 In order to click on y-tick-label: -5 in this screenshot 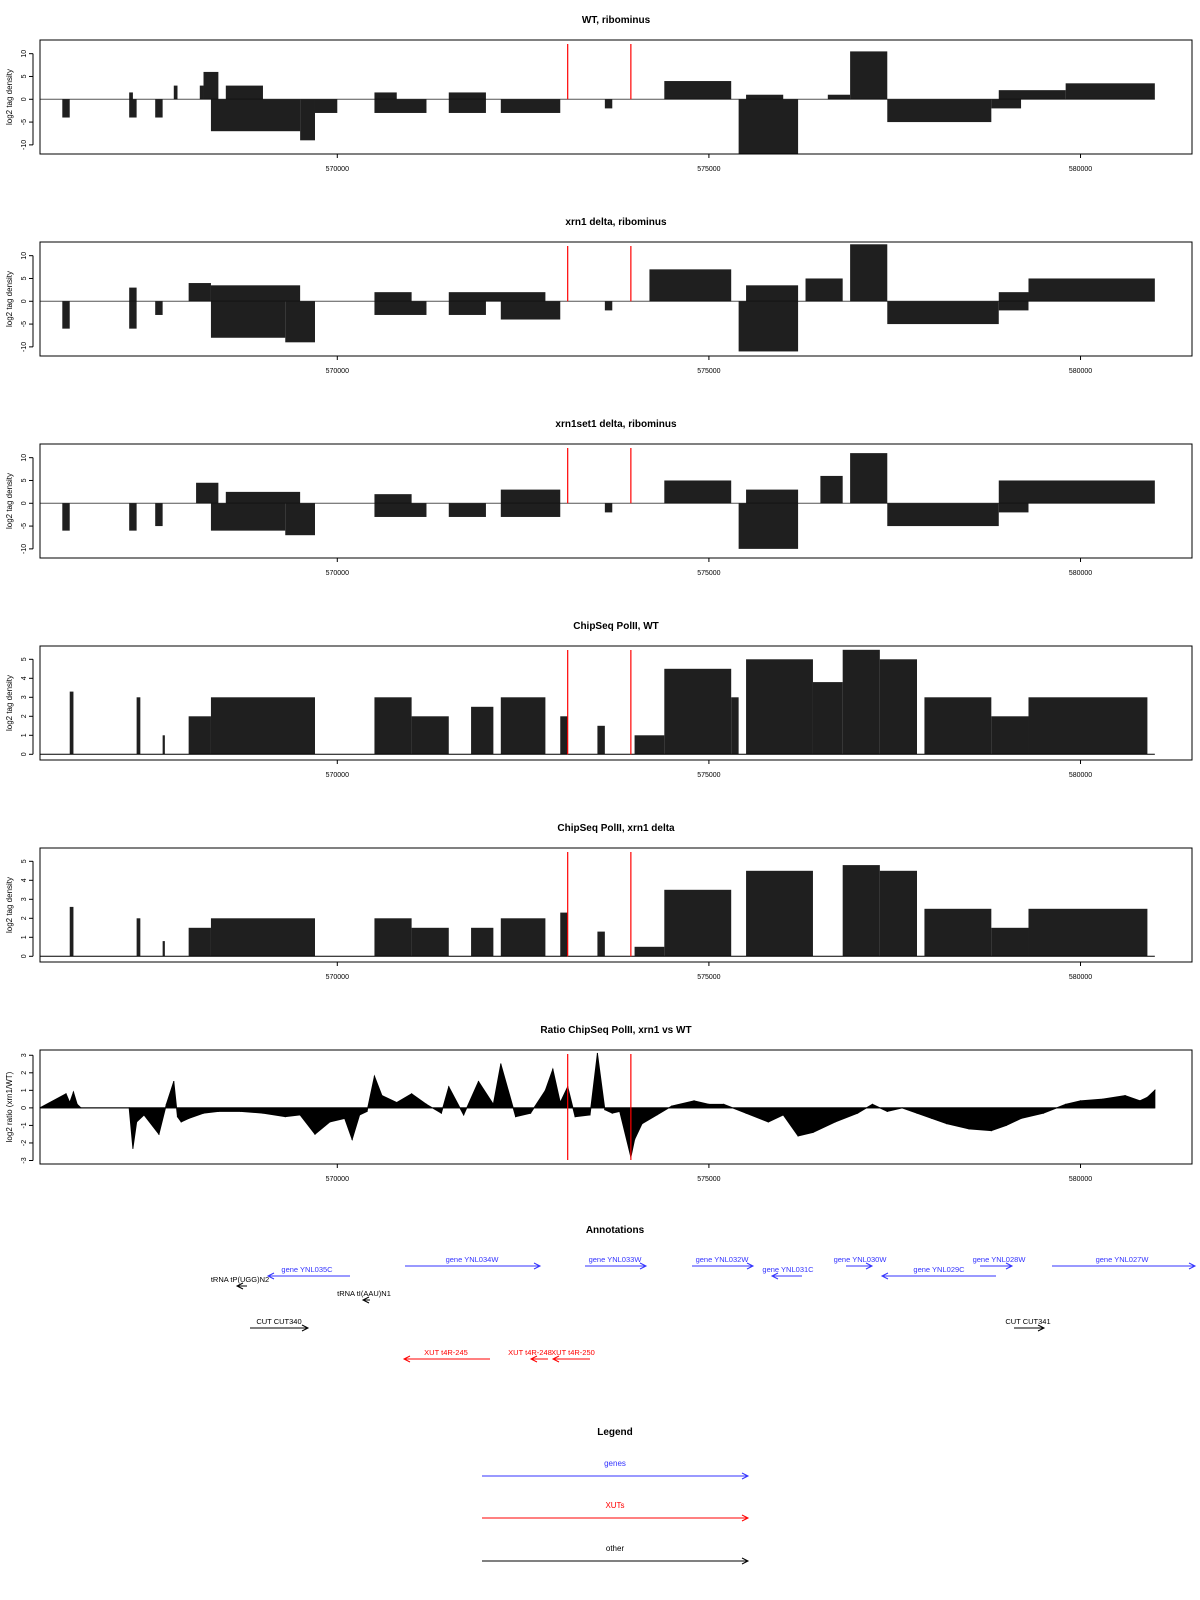, I will do `click(24, 526)`.